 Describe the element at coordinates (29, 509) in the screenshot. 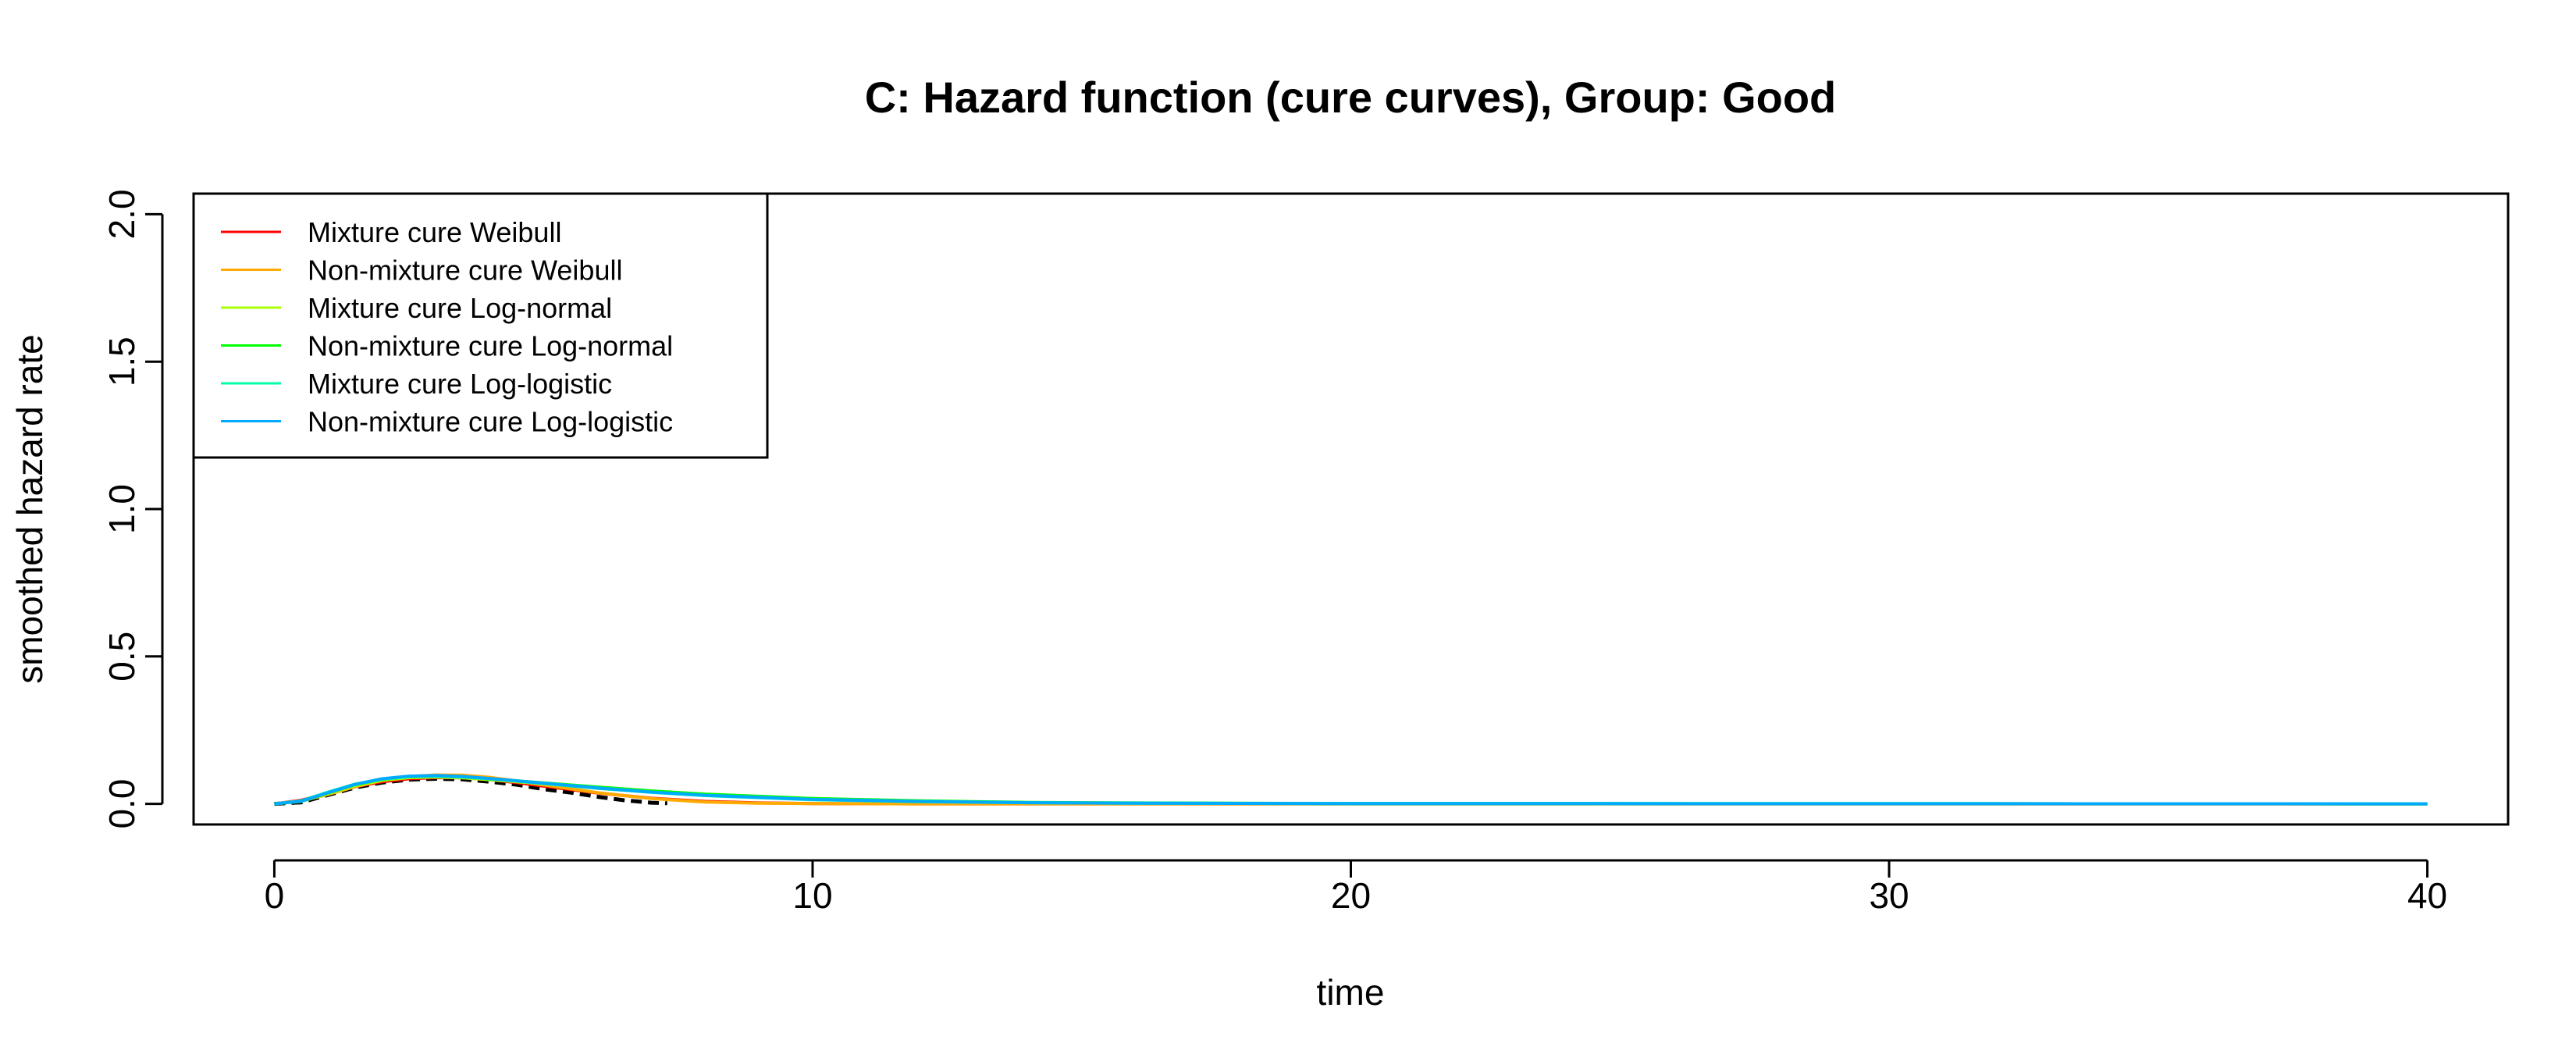

I see `y-axis-label: smoothed hazard rate` at that location.